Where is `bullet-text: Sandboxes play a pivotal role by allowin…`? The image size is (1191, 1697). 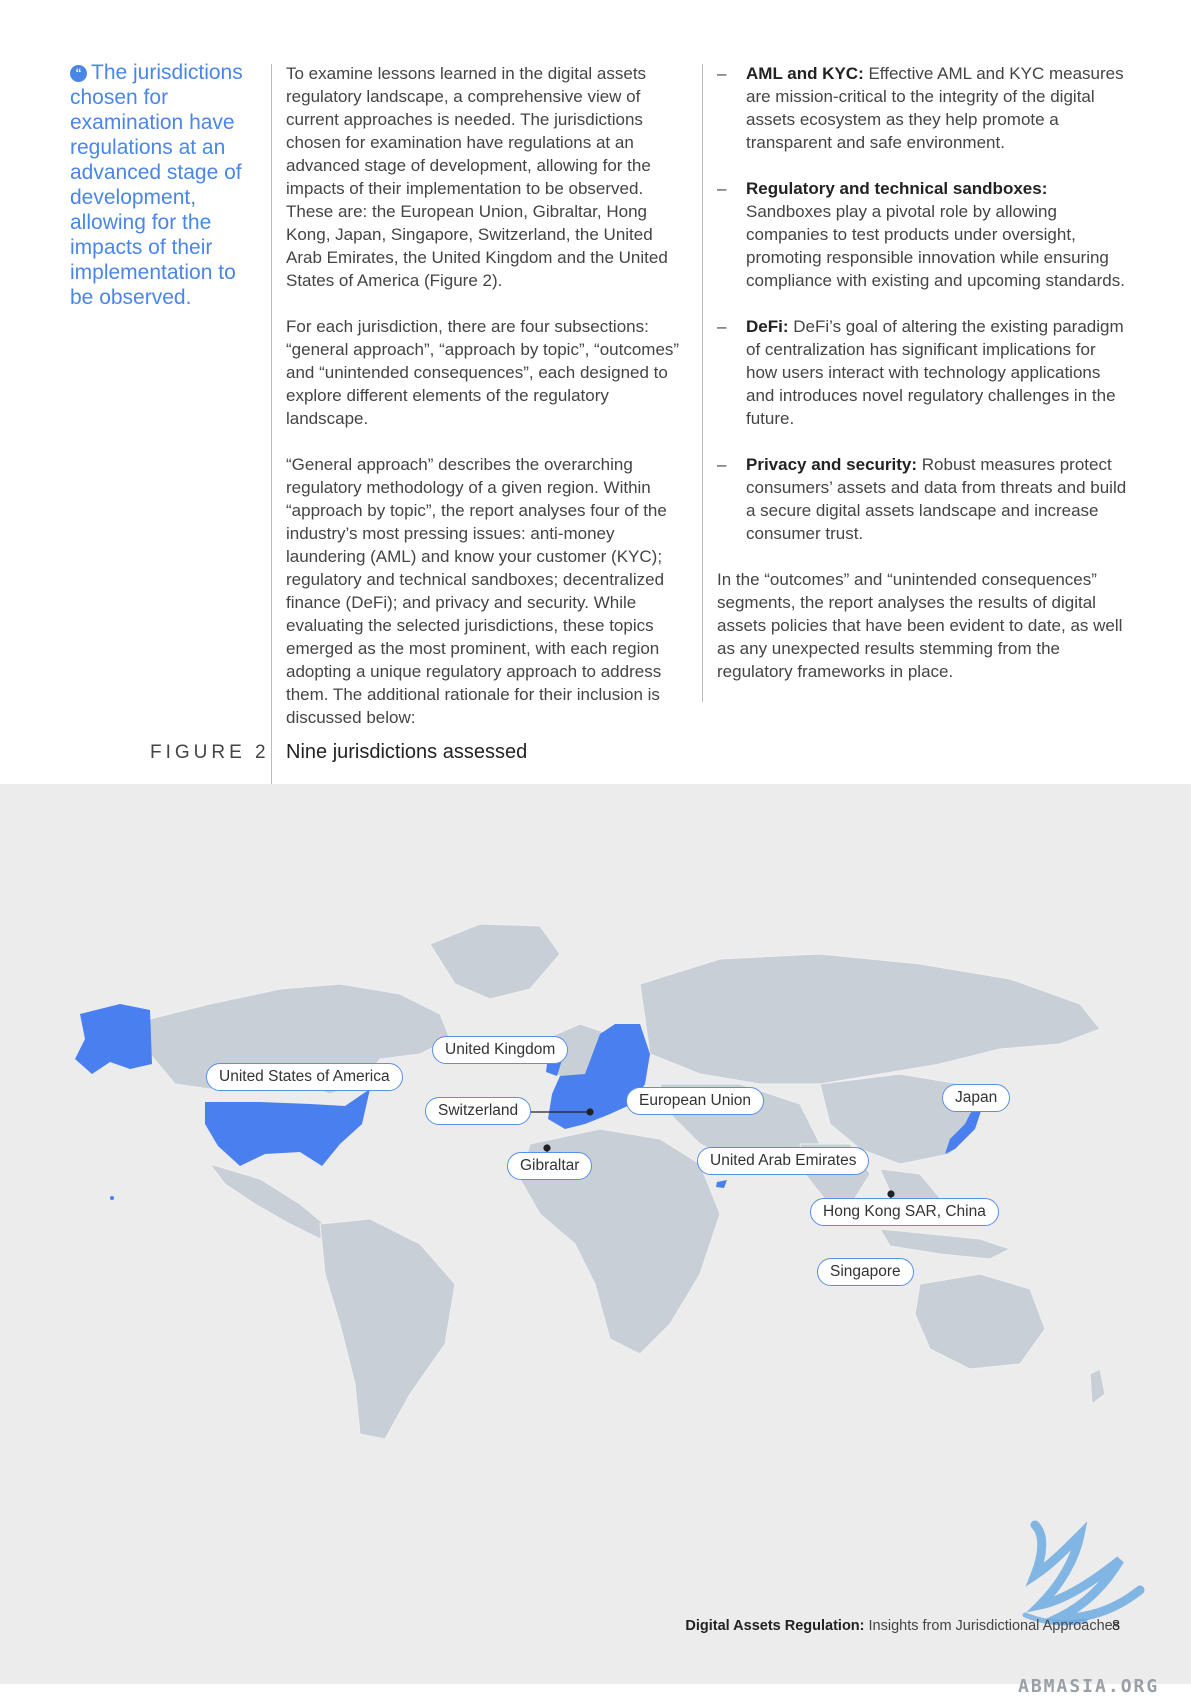
bullet-text: Sandboxes play a pivotal role by allowin… is located at coordinates (935, 246).